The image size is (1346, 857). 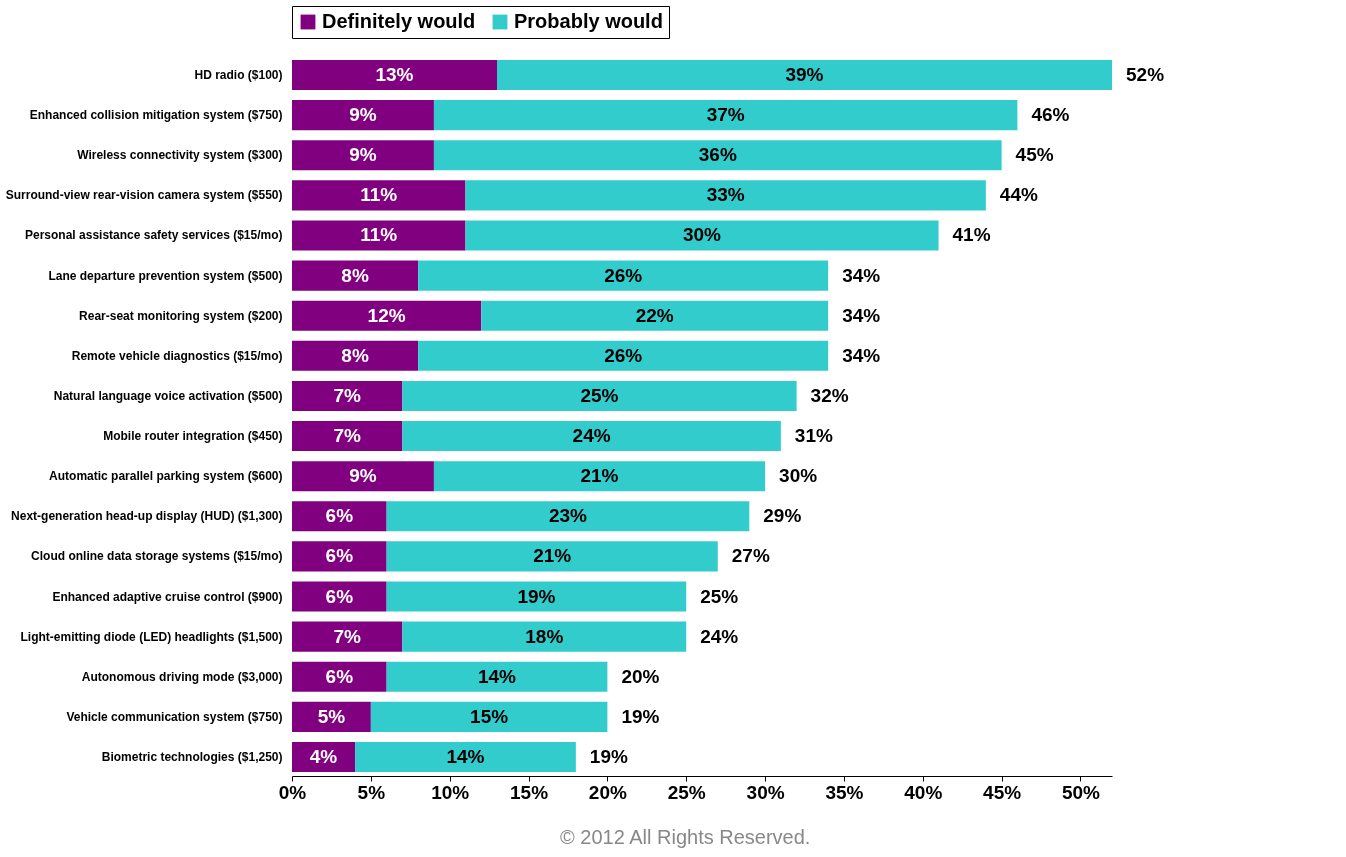 What do you see at coordinates (156, 115) in the screenshot?
I see `y-tick-label: Enhanced collision mitigation system ($750)` at bounding box center [156, 115].